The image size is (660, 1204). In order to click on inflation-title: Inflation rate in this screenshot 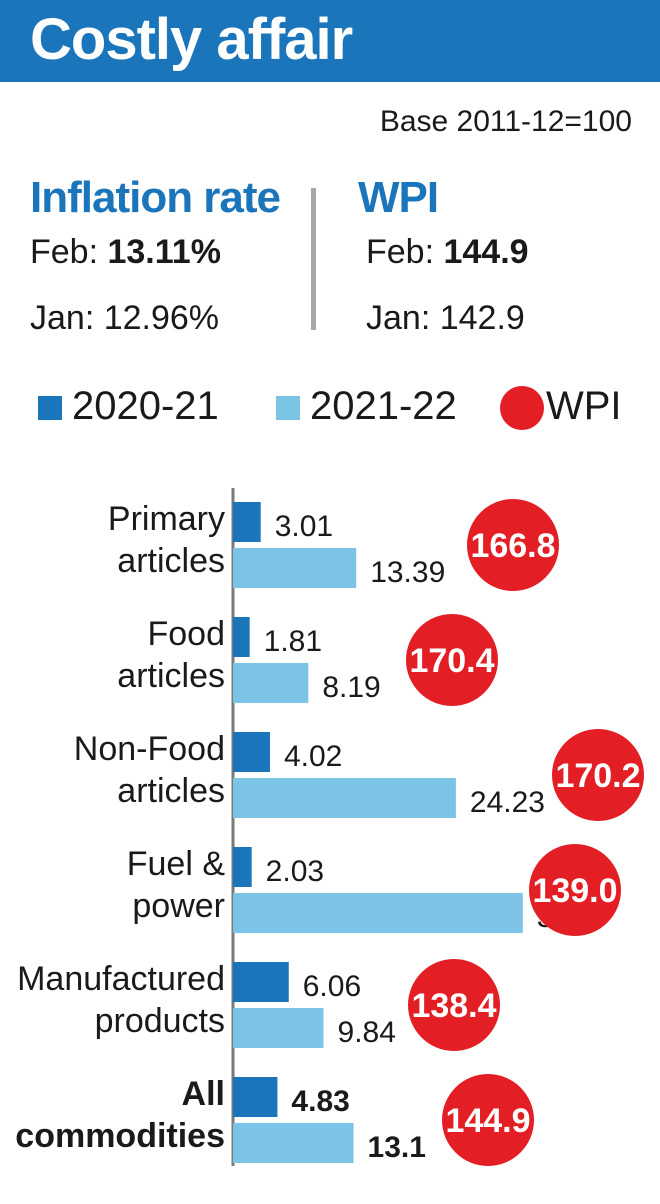, I will do `click(155, 197)`.